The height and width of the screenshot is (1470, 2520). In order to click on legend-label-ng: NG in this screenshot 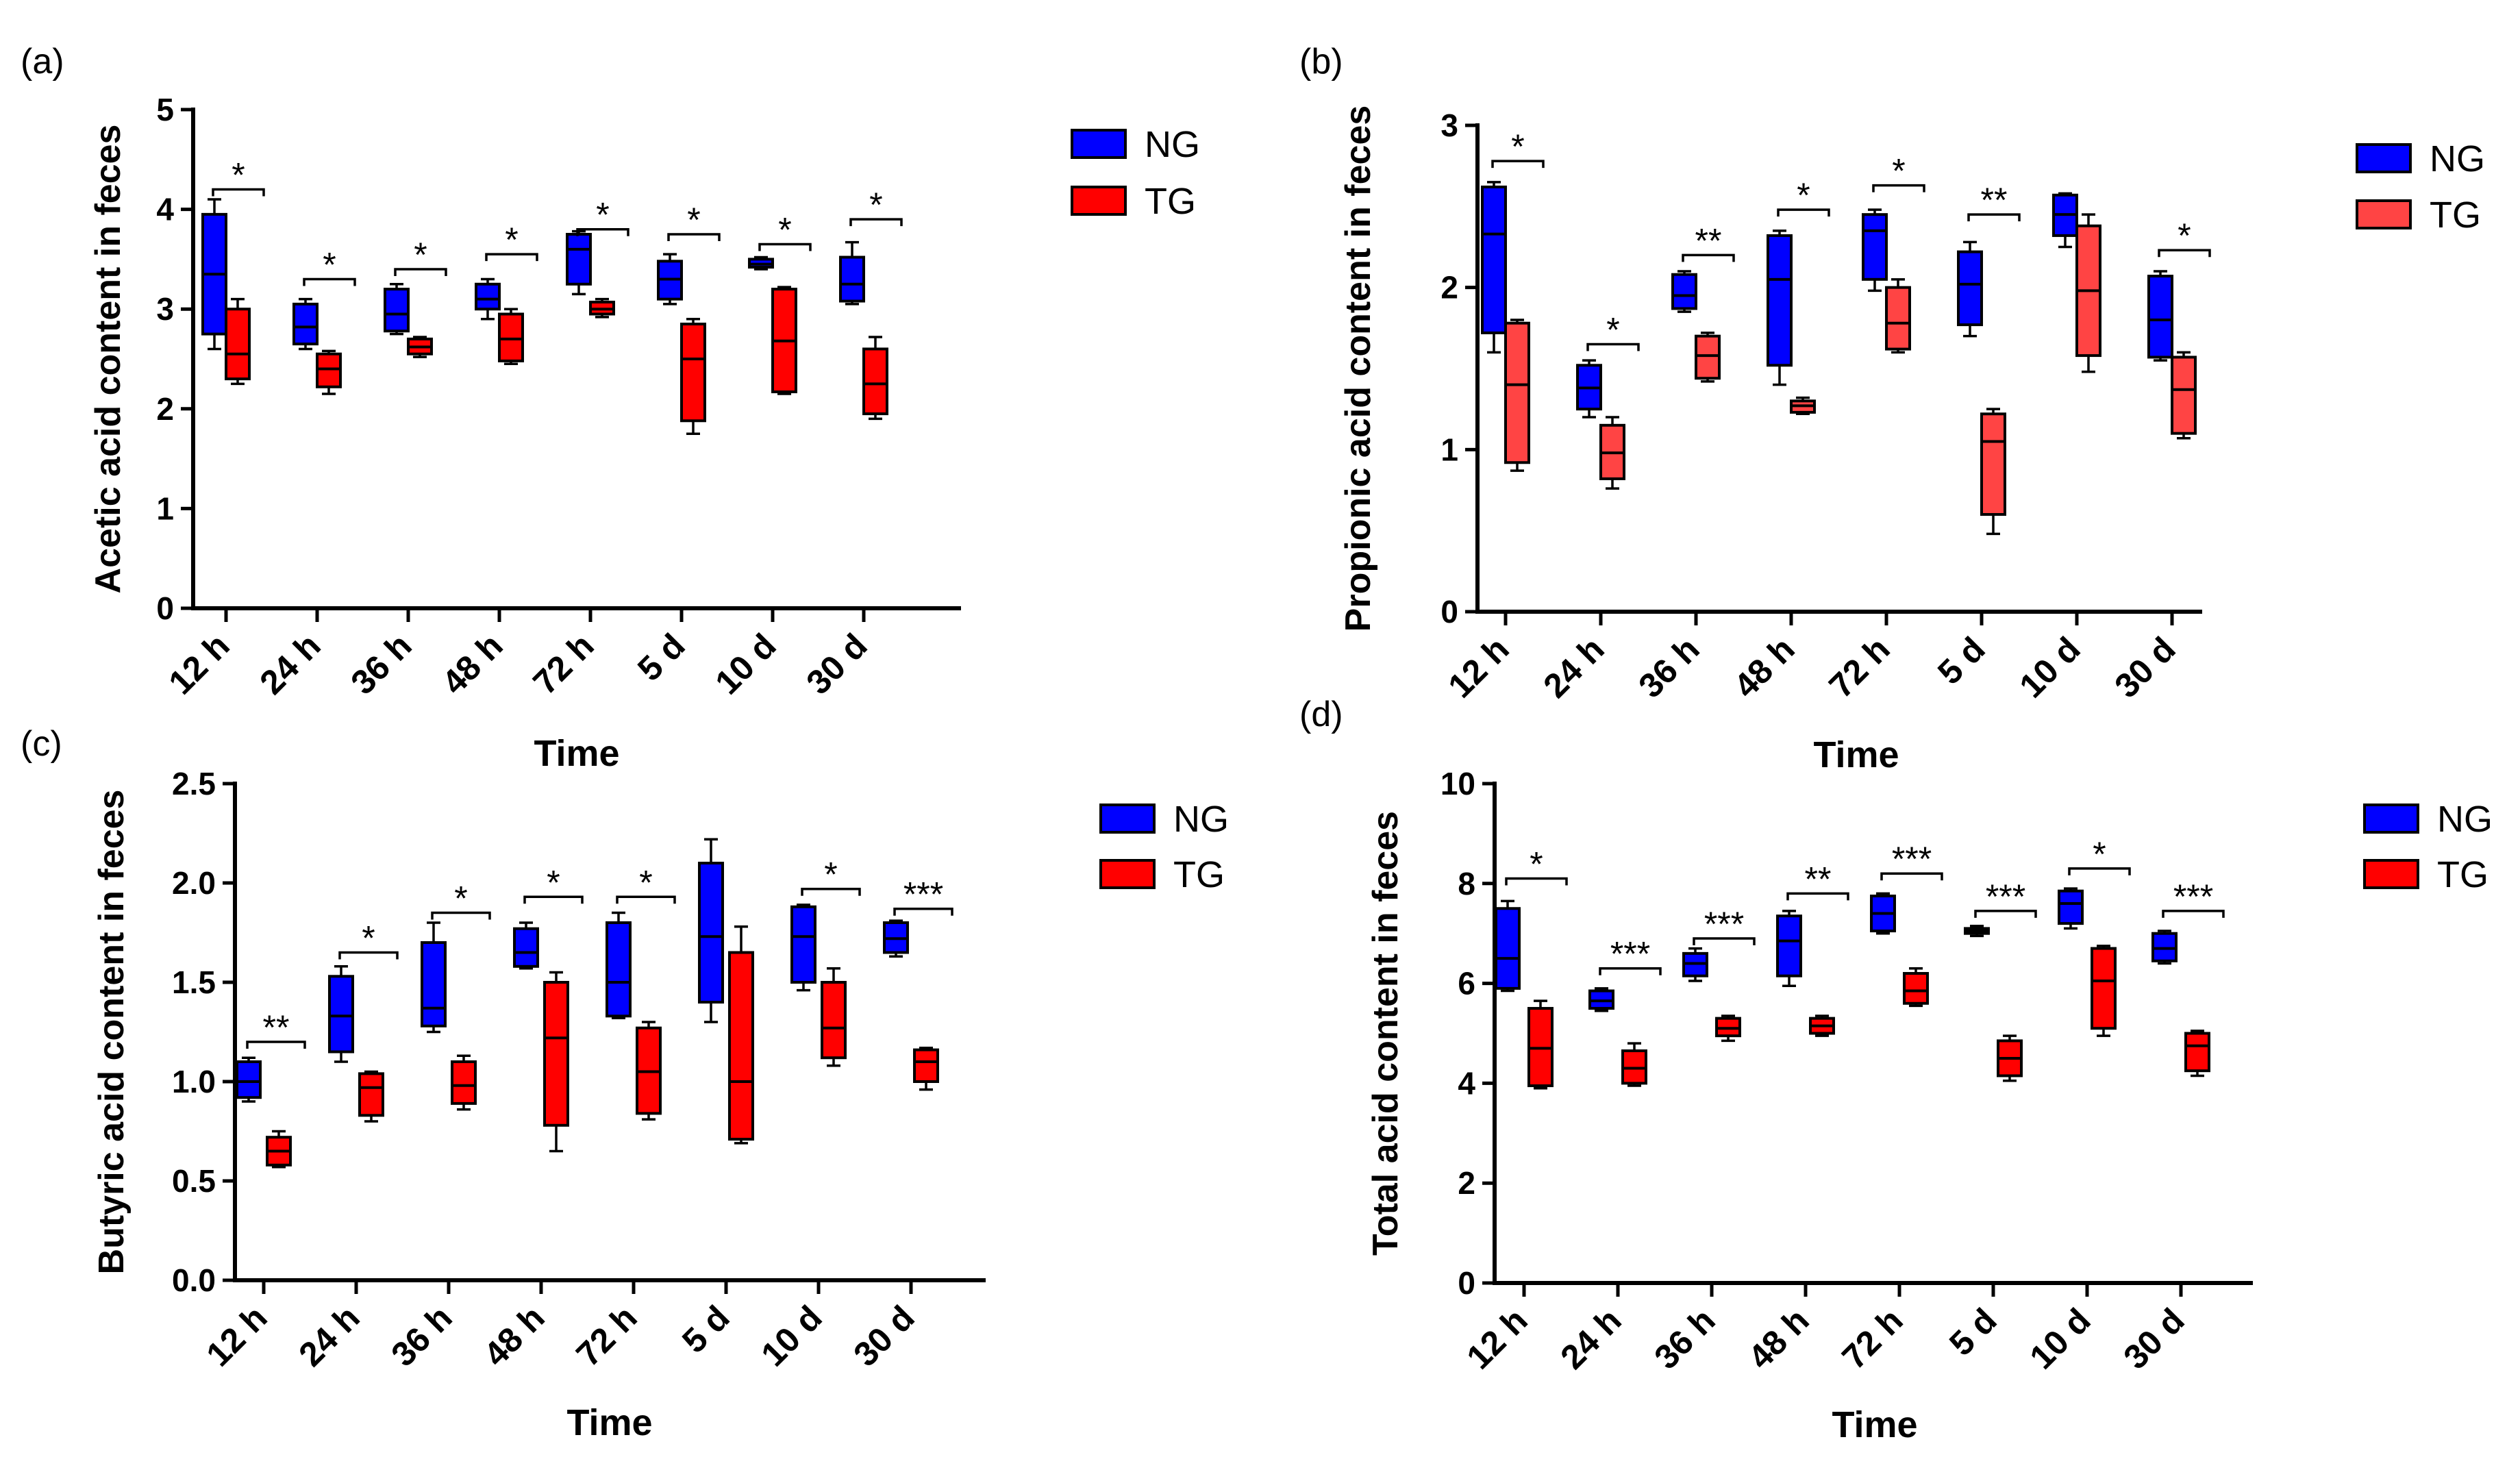, I will do `click(1172, 145)`.